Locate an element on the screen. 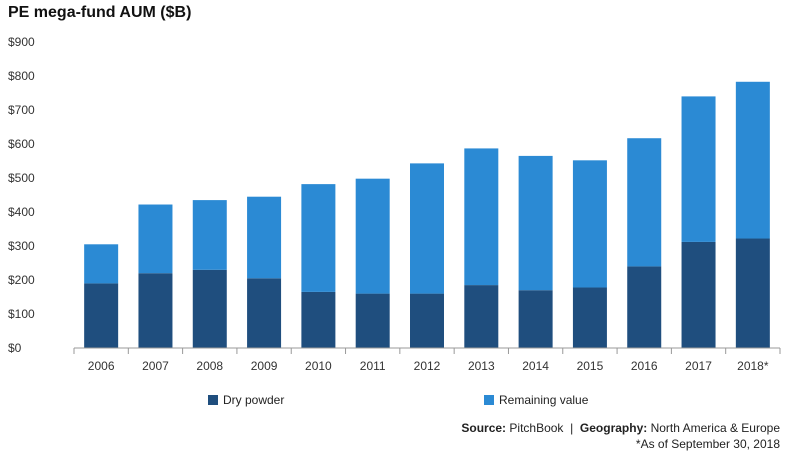 The image size is (800, 456). legend-item-dry-powder: Dry powder is located at coordinates (246, 400).